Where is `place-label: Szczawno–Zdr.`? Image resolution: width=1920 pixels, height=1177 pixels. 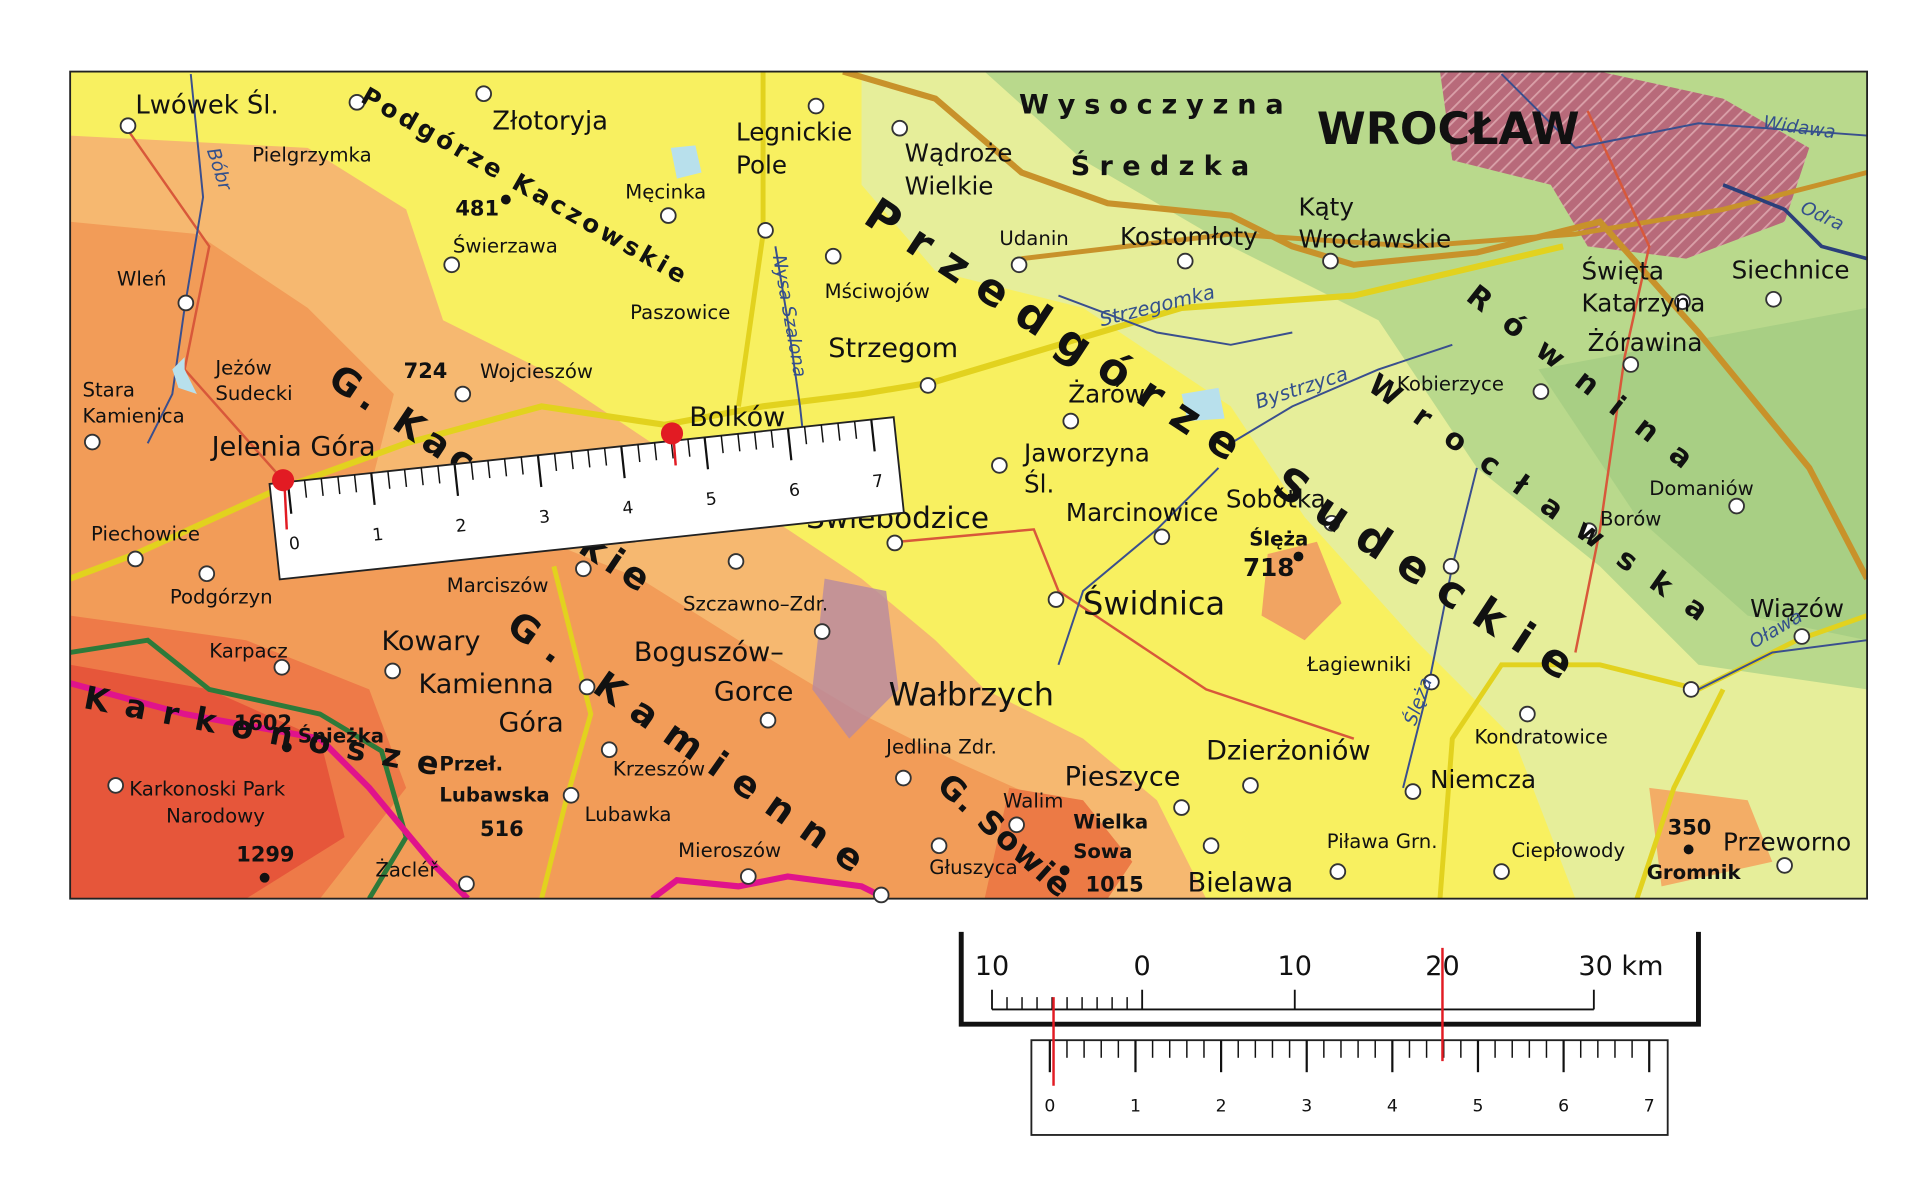 place-label: Szczawno–Zdr. is located at coordinates (755, 604).